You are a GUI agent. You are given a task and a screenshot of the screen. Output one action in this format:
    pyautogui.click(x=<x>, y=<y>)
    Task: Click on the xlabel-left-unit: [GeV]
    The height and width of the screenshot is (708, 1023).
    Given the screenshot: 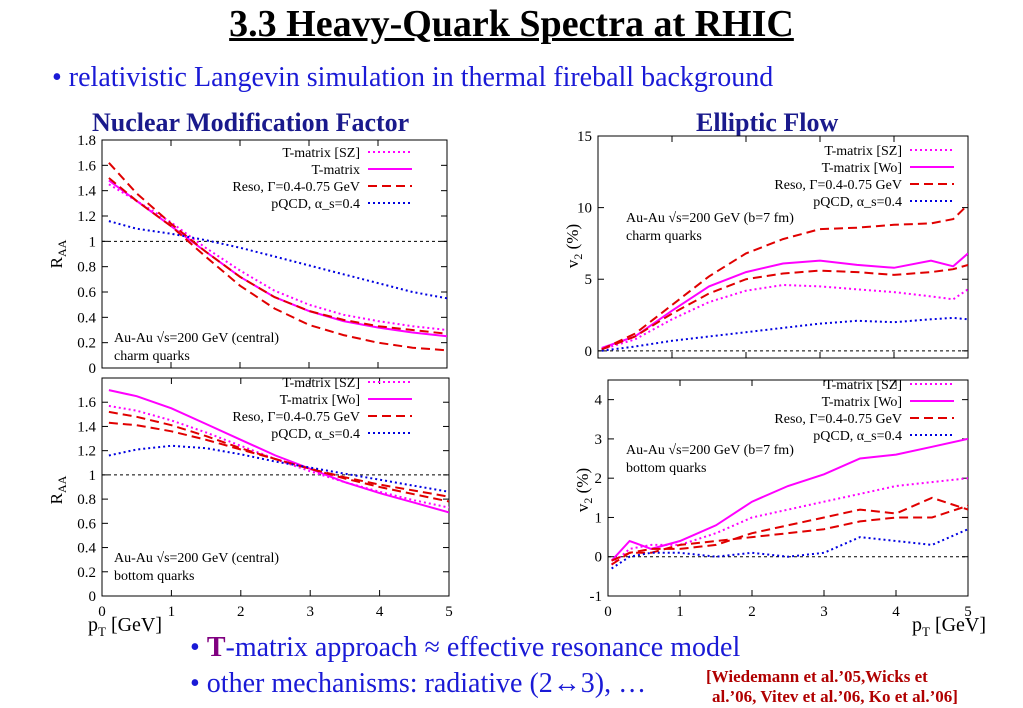 What is the action you would take?
    pyautogui.click(x=134, y=625)
    